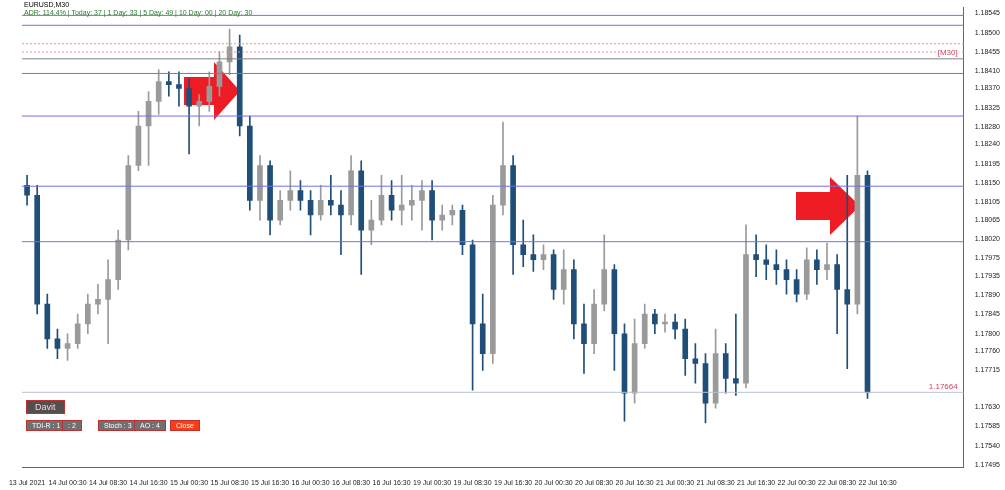  What do you see at coordinates (943, 386) in the screenshot?
I see `ref-line-label: 1.17664` at bounding box center [943, 386].